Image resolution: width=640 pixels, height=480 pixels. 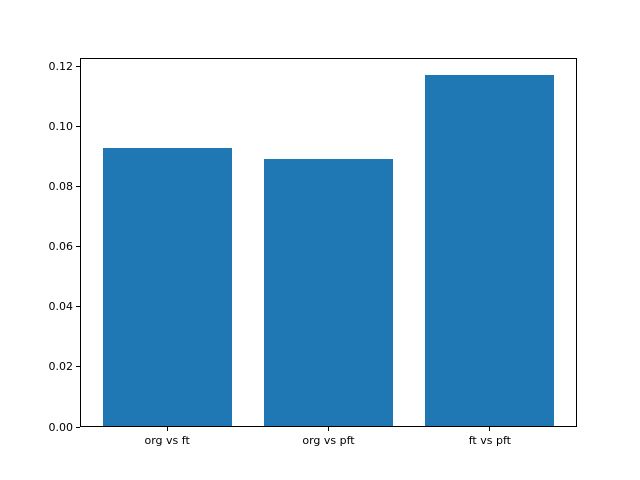 I want to click on y-tick-label: 0.00, so click(x=61, y=427).